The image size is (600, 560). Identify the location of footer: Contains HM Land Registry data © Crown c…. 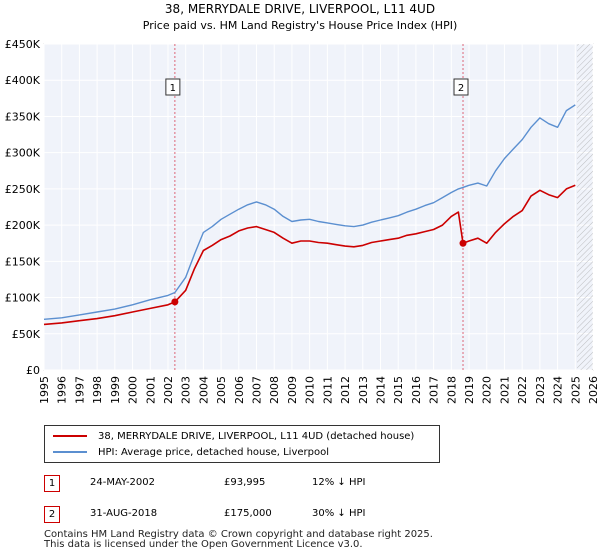
(238, 540).